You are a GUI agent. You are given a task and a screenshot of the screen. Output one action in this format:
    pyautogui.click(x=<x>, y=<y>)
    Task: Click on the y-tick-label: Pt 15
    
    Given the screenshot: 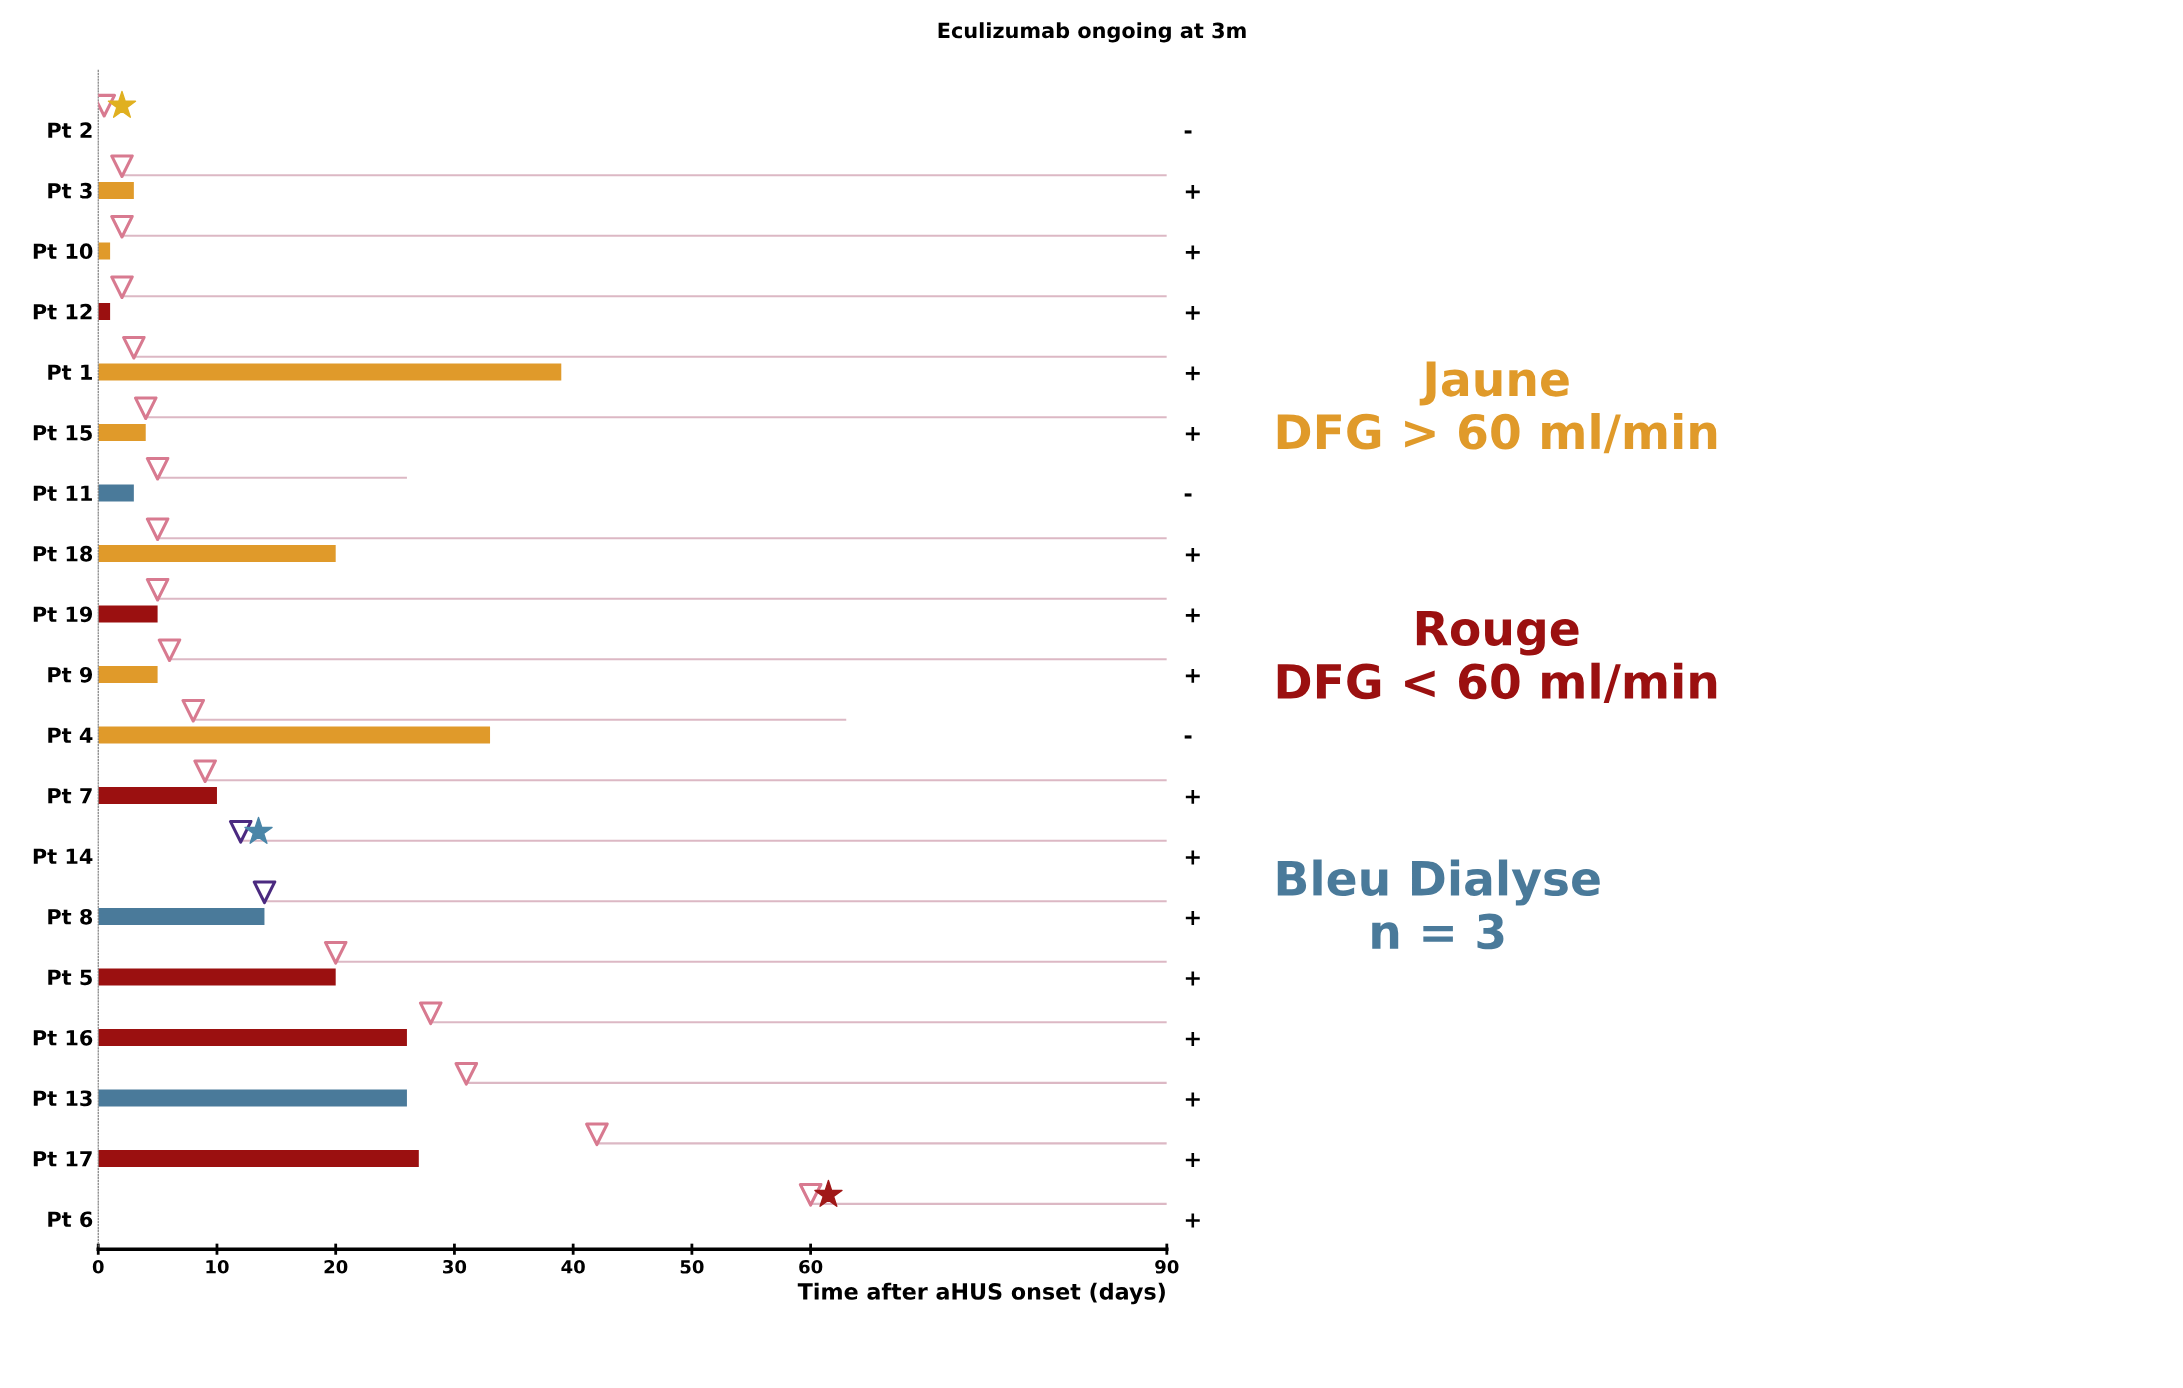 What is the action you would take?
    pyautogui.click(x=62, y=433)
    